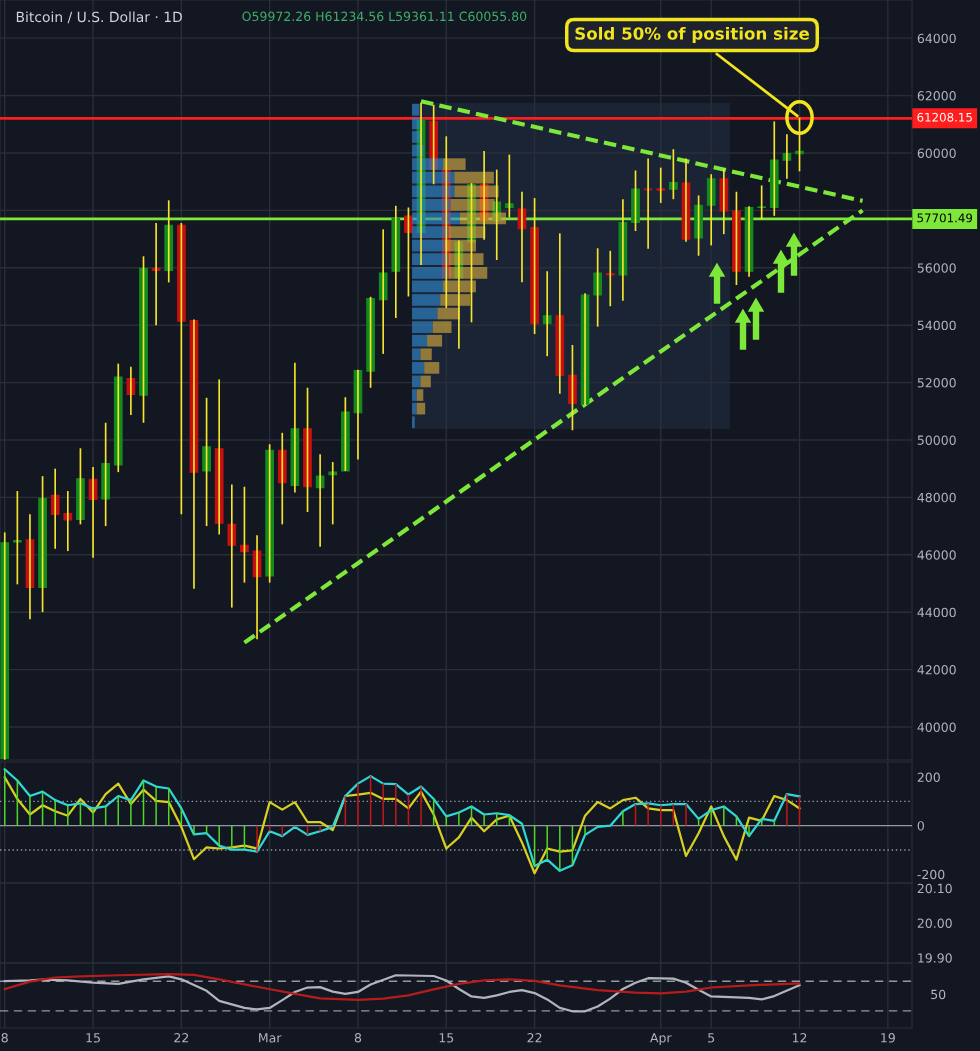 The height and width of the screenshot is (1051, 980). I want to click on x-tick-label: 19, so click(888, 1038).